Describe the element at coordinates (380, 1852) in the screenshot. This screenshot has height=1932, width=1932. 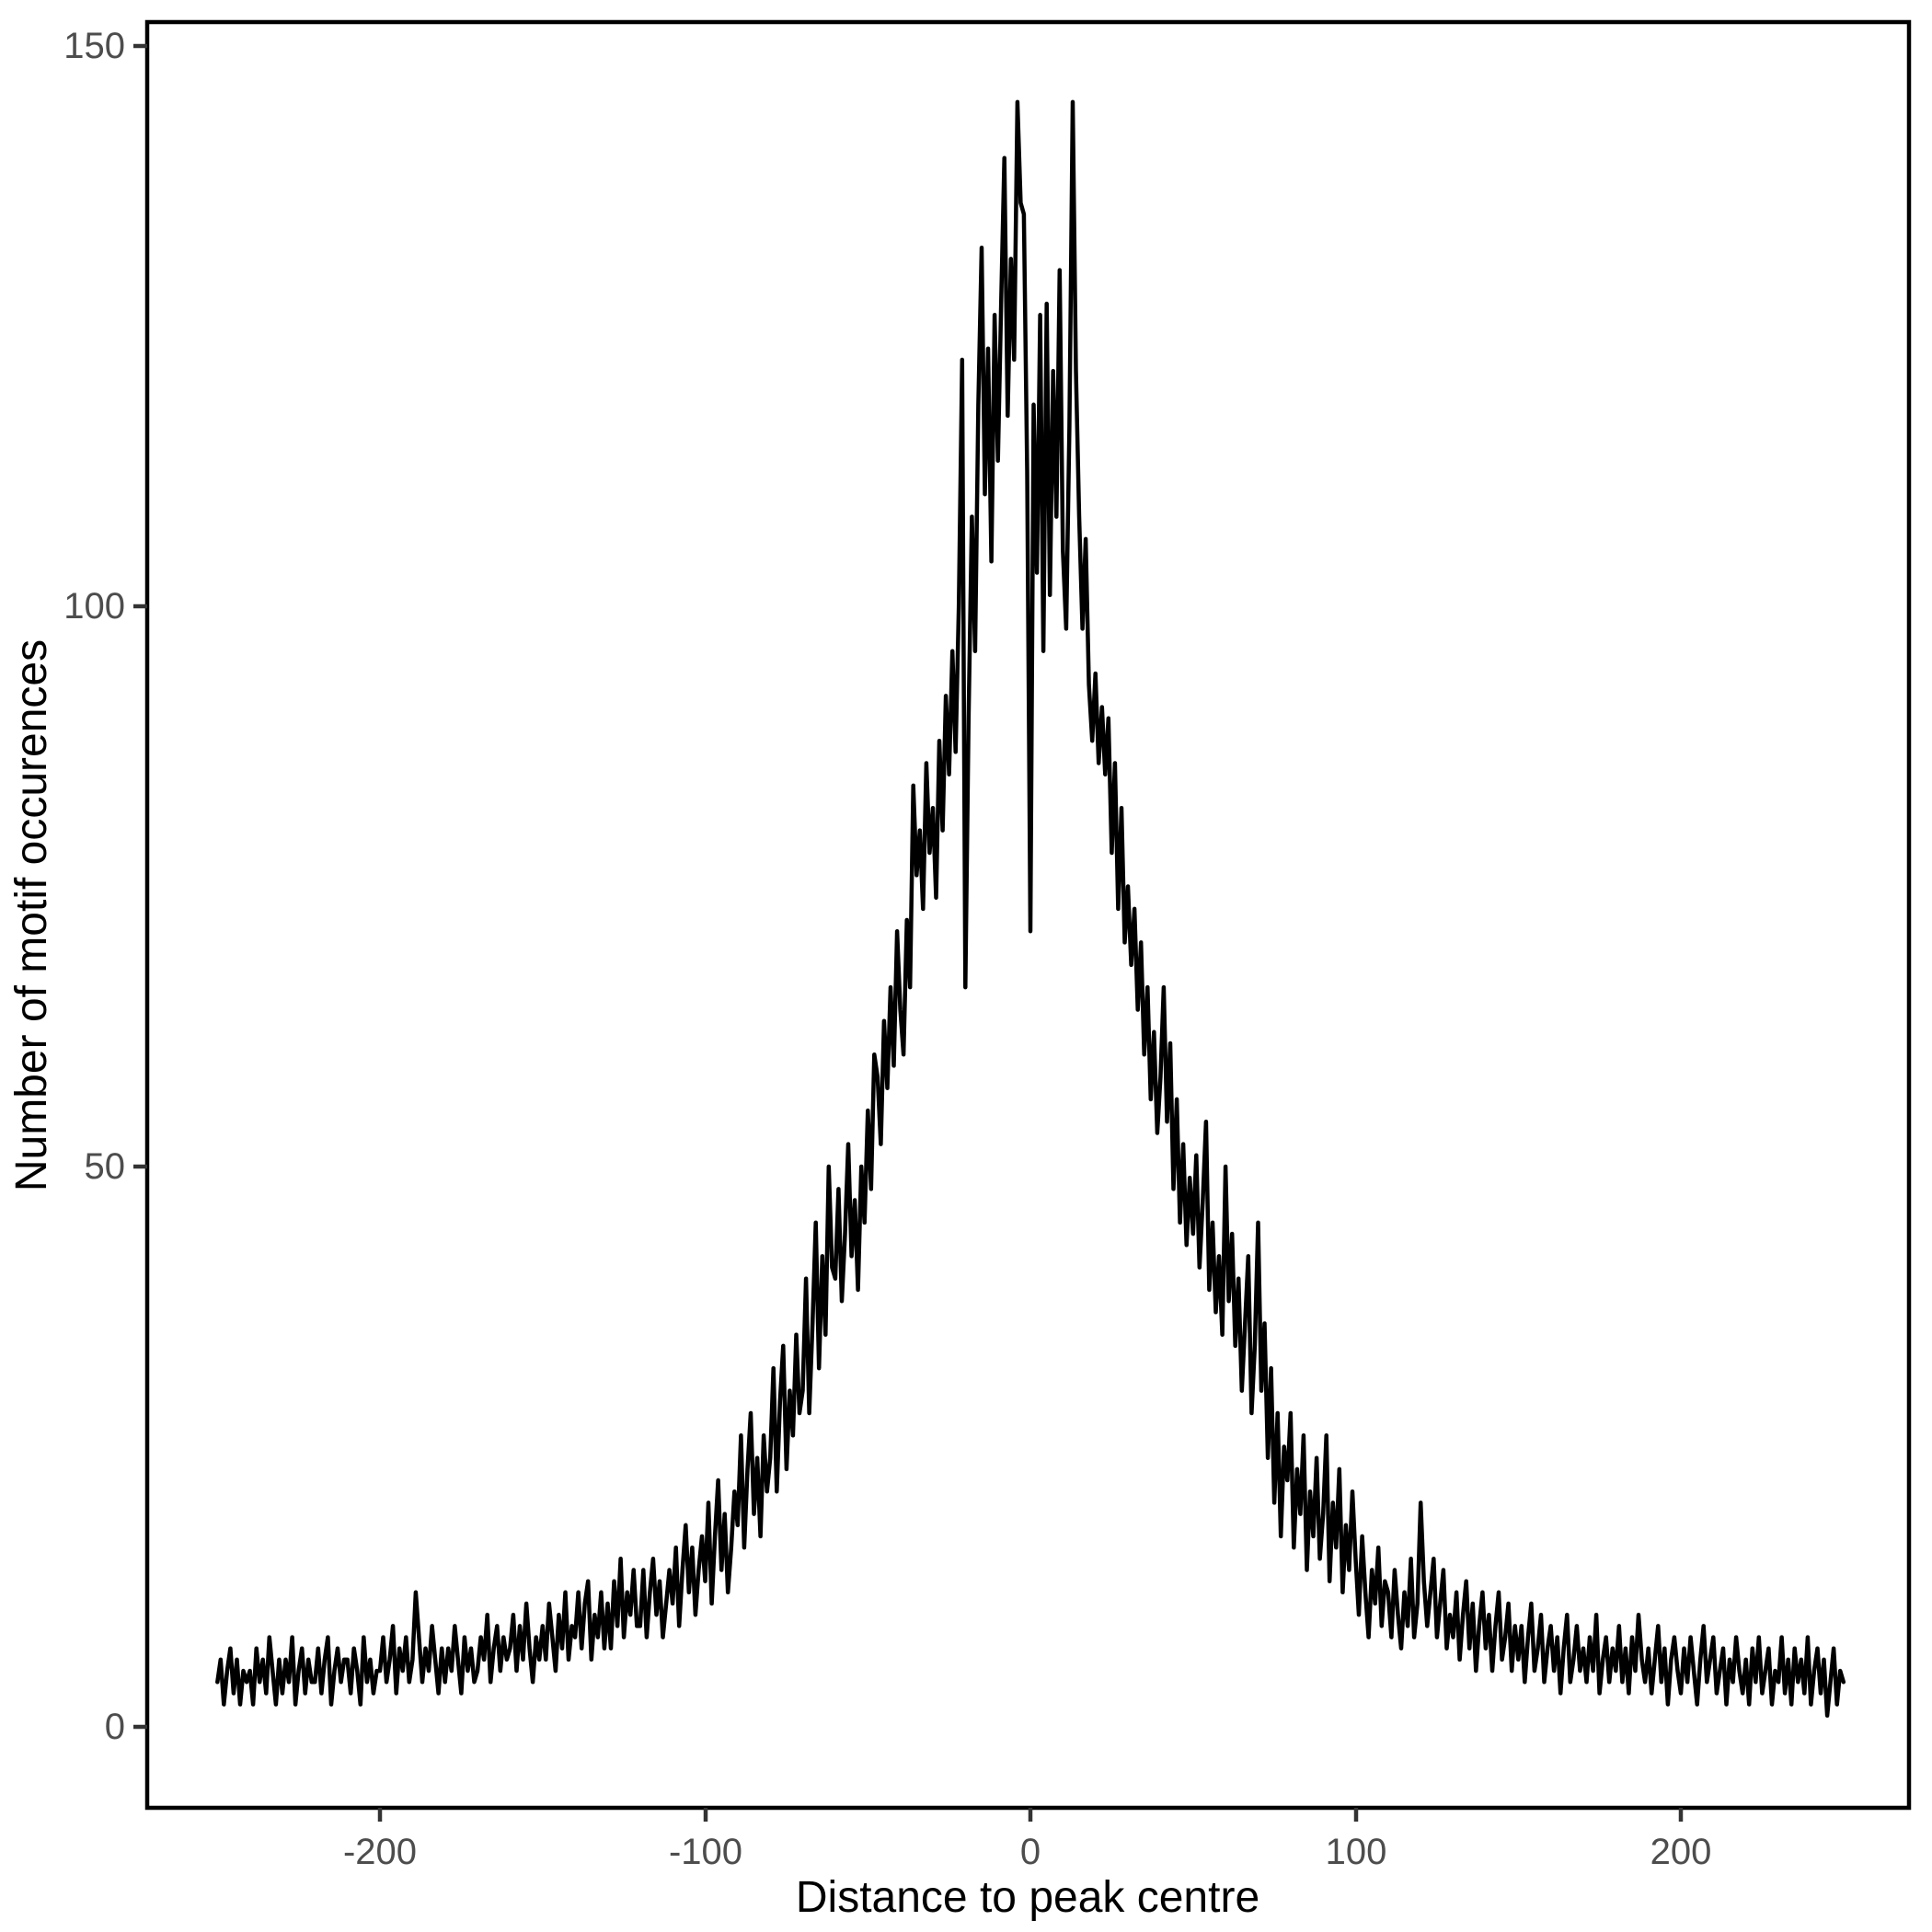
I see `x-tick-label-neg200: -200` at that location.